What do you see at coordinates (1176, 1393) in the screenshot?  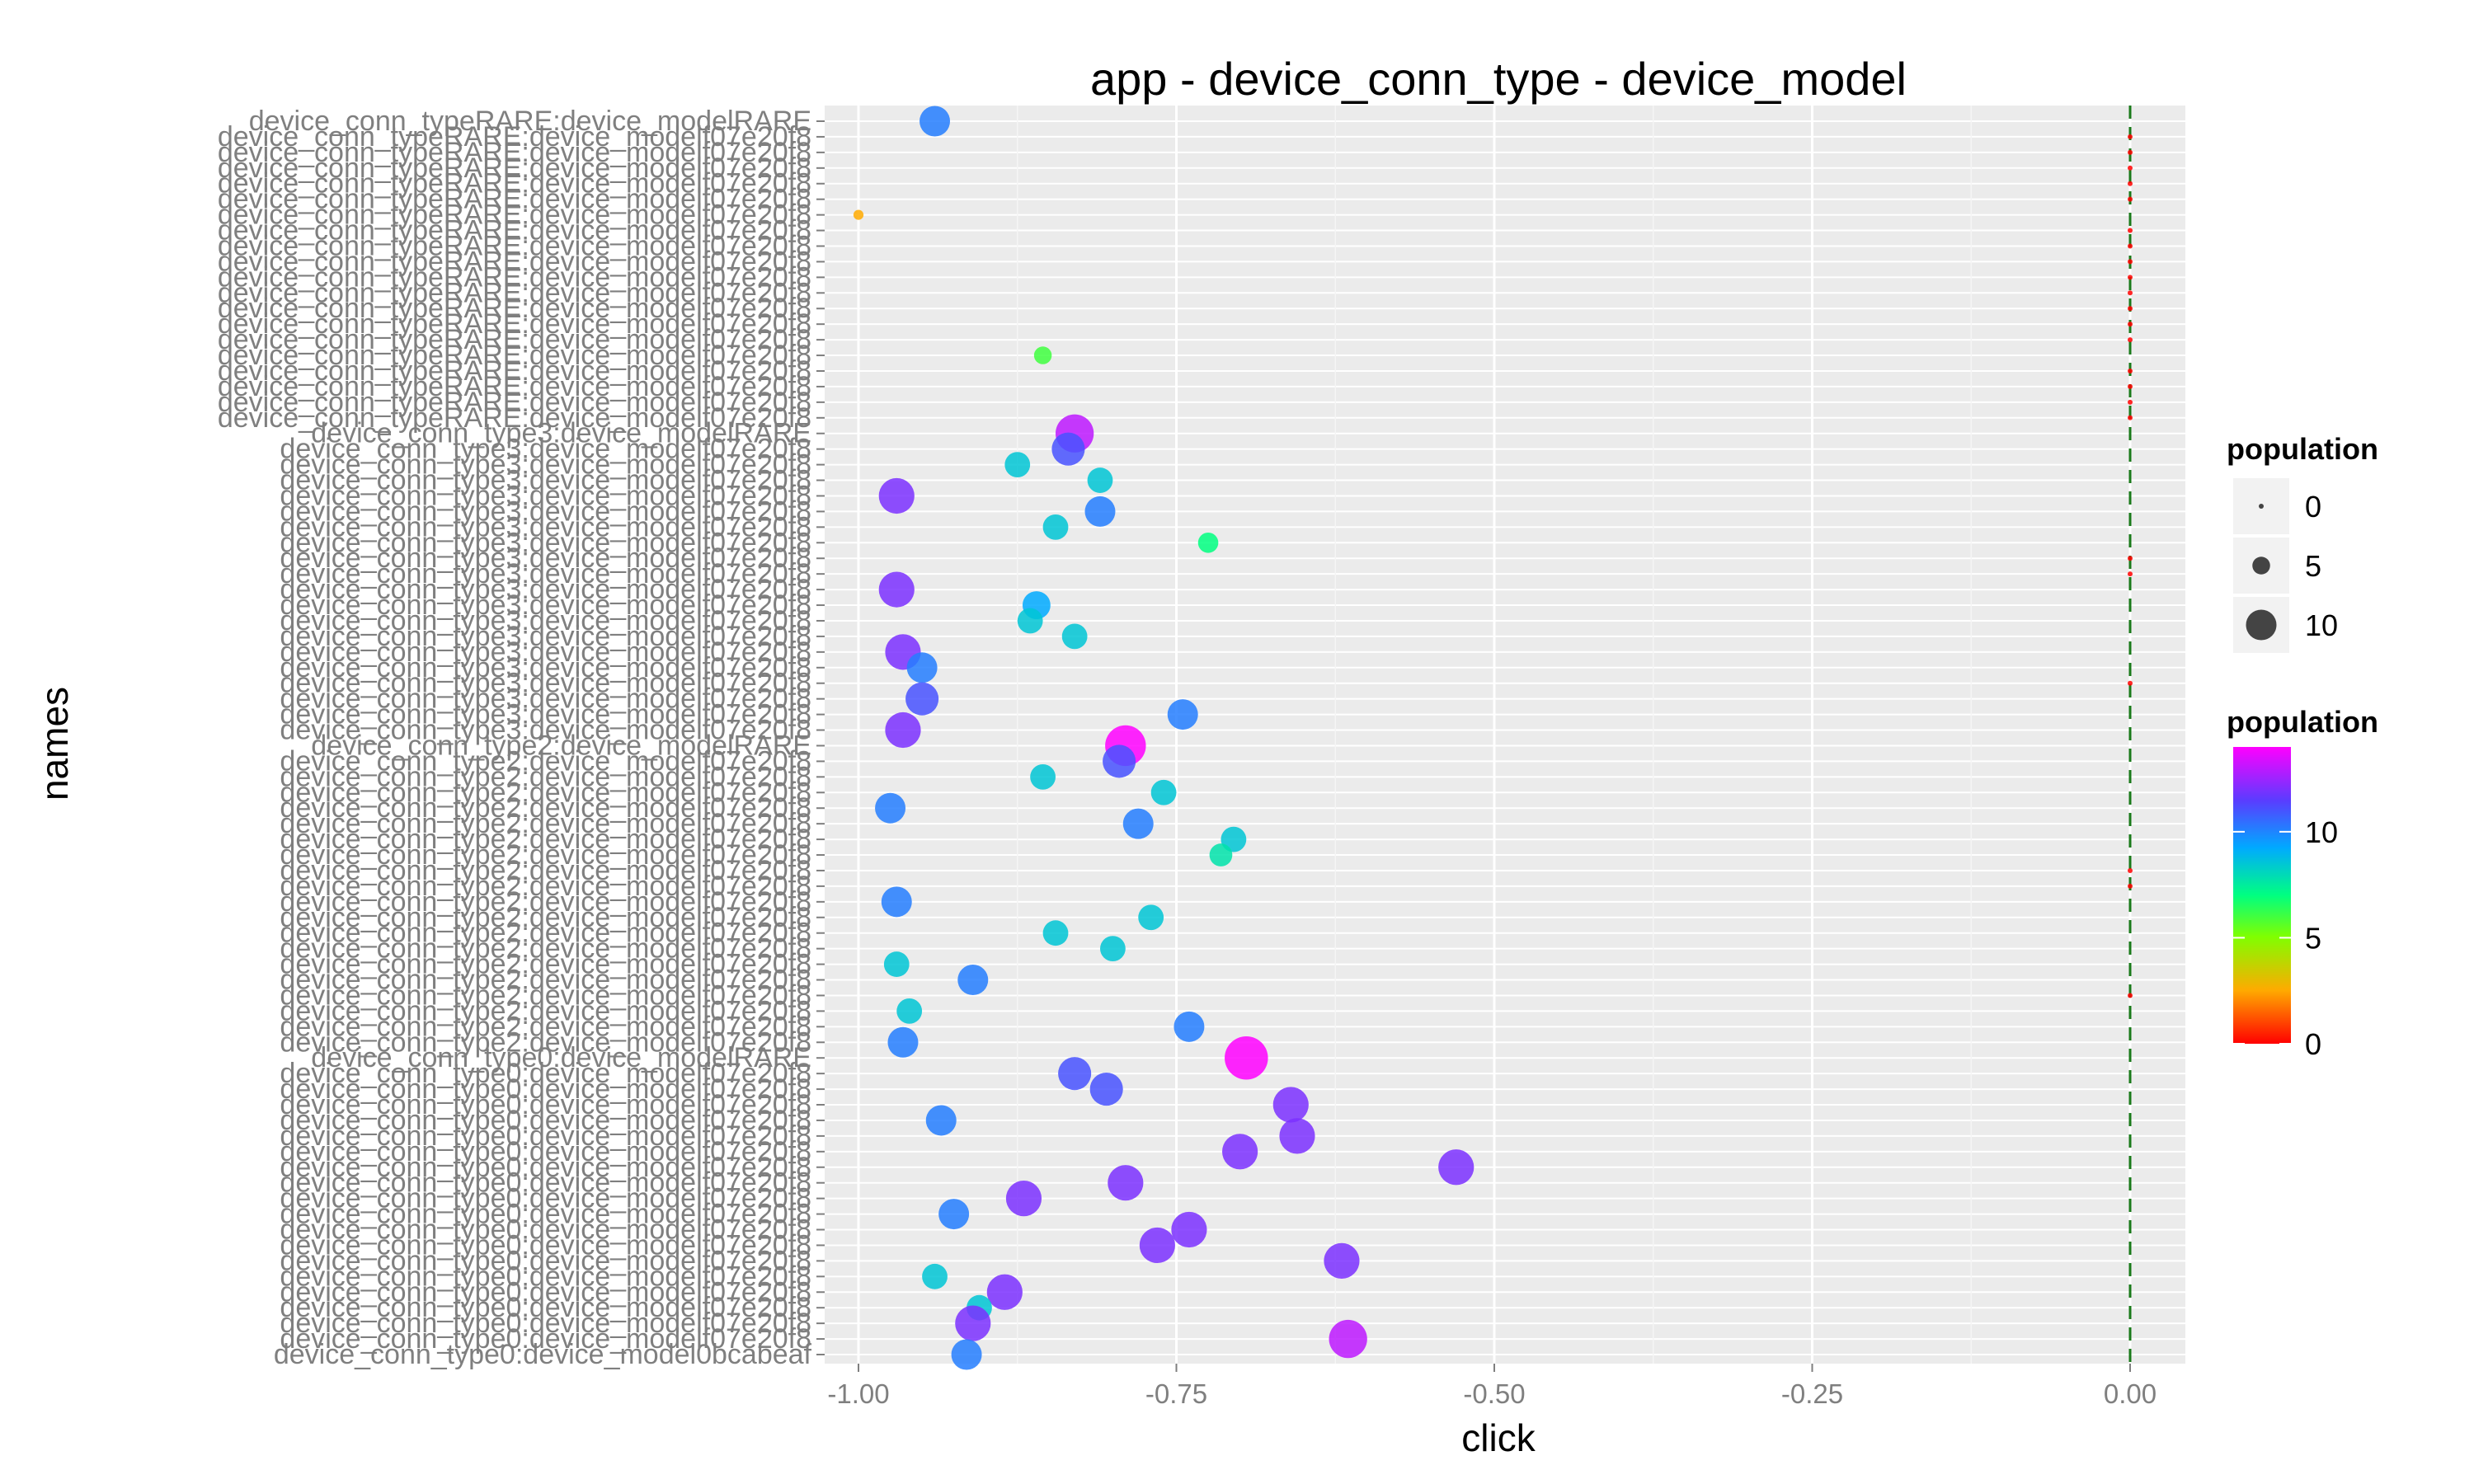 I see `x-tick-label: -0.75` at bounding box center [1176, 1393].